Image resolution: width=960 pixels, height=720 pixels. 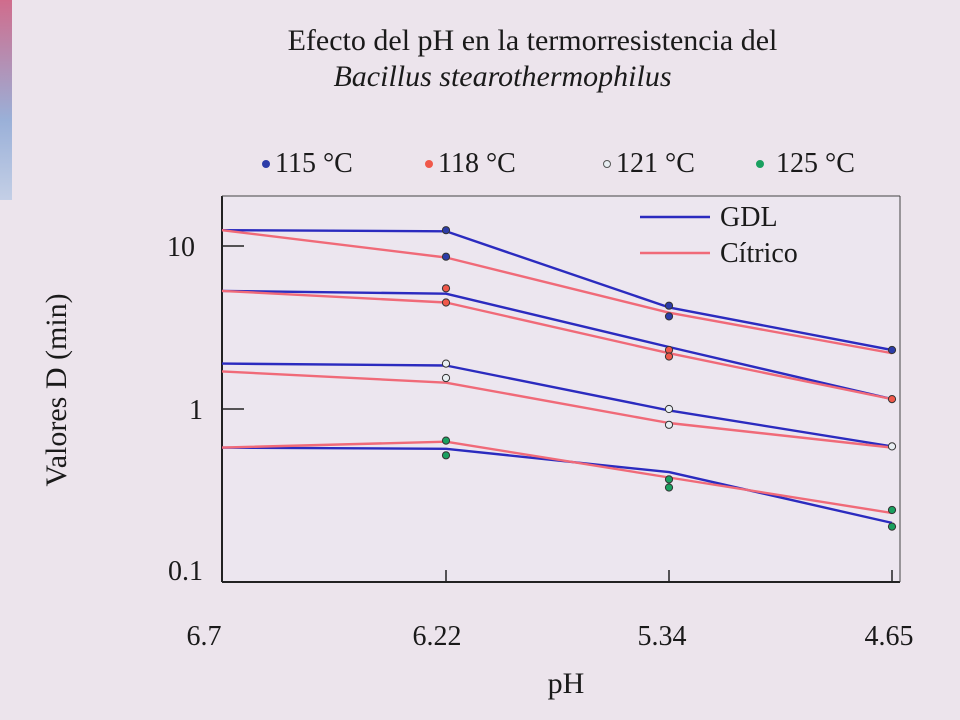 I want to click on x-tick-label: 5.34, so click(x=662, y=636).